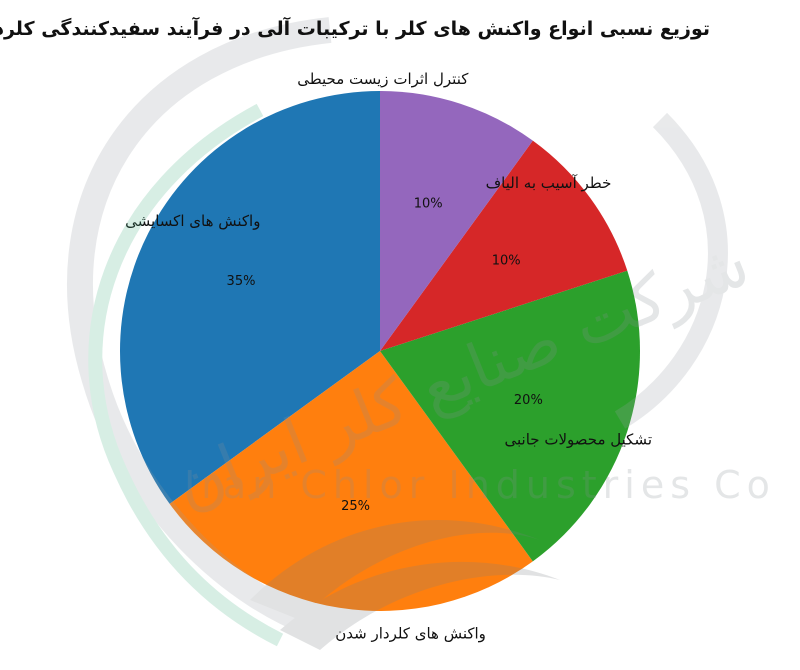 This screenshot has height=670, width=800. What do you see at coordinates (241, 281) in the screenshot?
I see `pct-label-0: 35%` at bounding box center [241, 281].